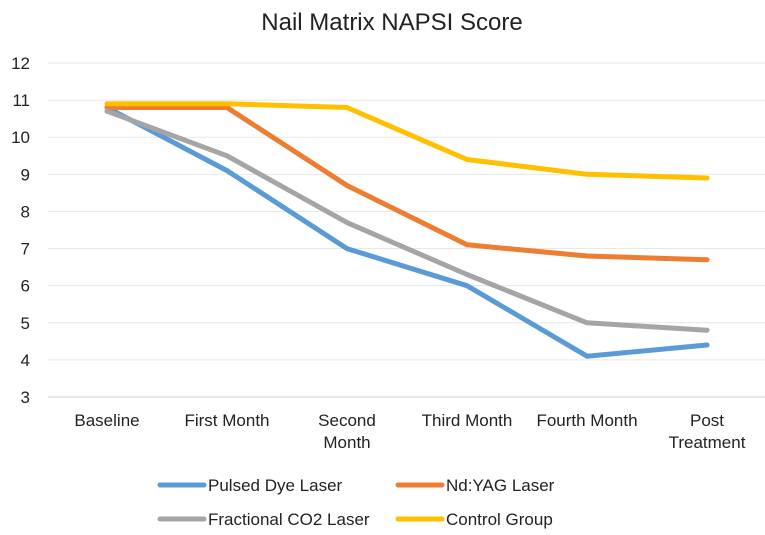  Describe the element at coordinates (21, 100) in the screenshot. I see `y-tick-label: 11` at that location.